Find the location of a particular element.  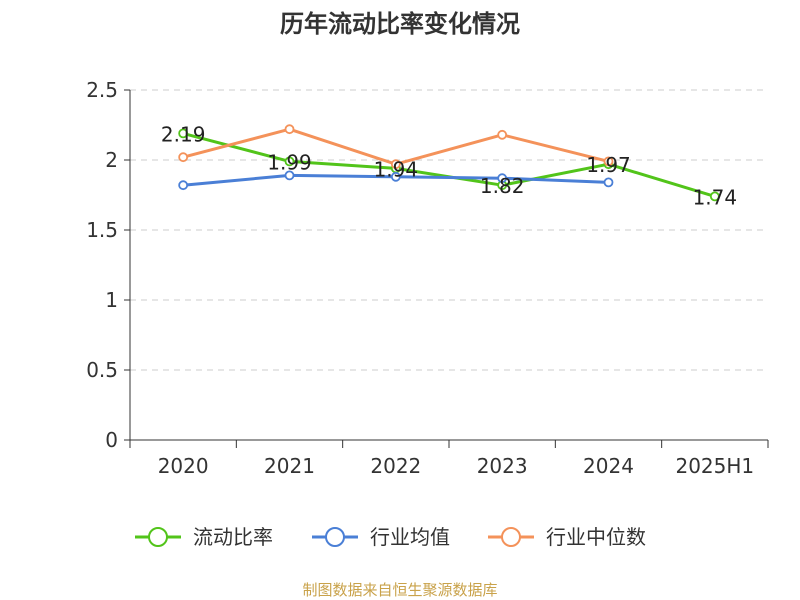

chart-title: 历年流动比率变化情况 is located at coordinates (400, 24).